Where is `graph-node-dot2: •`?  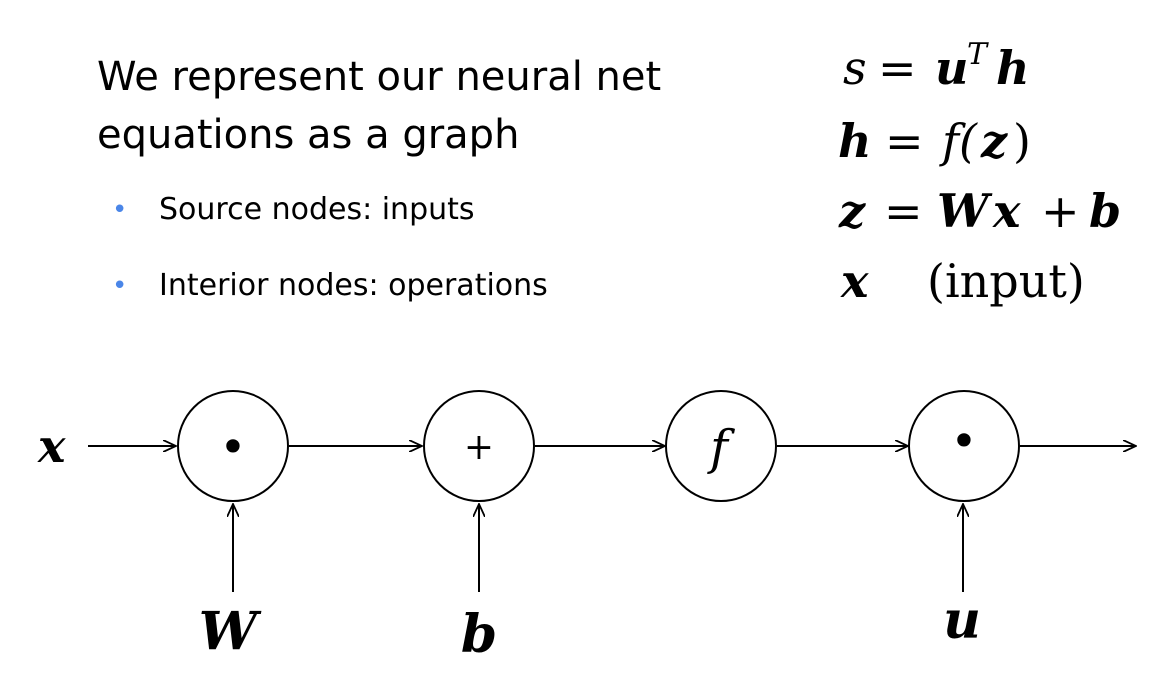
graph-node-dot2: • is located at coordinates (964, 446).